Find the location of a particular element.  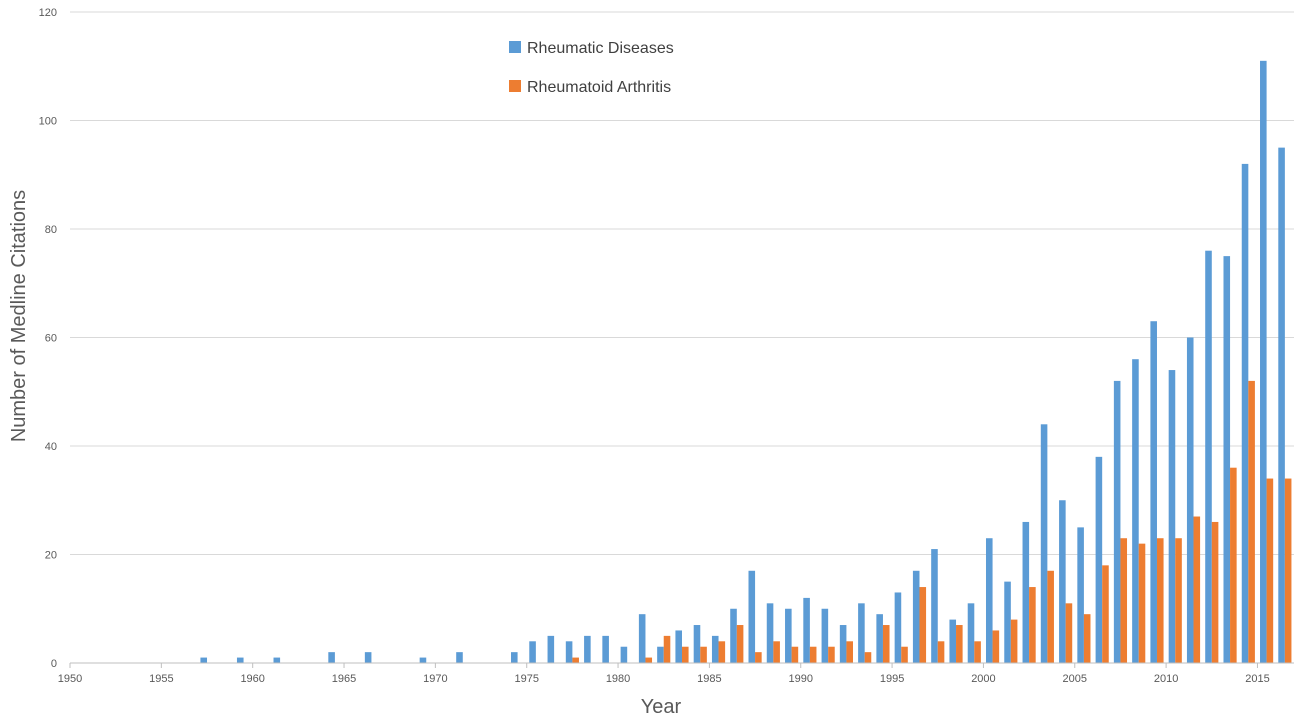

y-tick-label: 120 is located at coordinates (48, 13).